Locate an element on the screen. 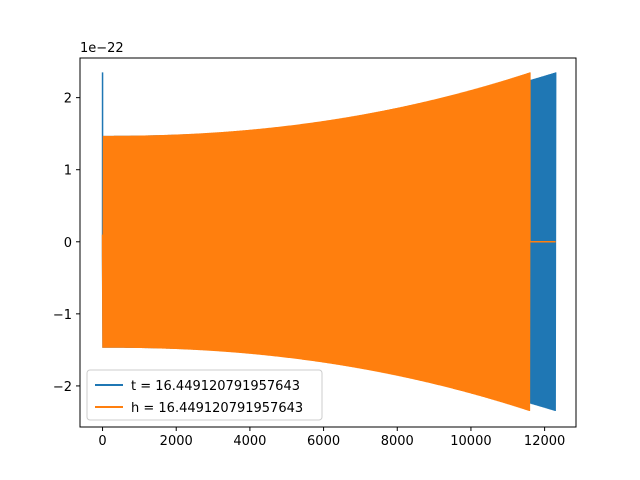 The width and height of the screenshot is (640, 480). y-tick-label: 1 is located at coordinates (68, 171).